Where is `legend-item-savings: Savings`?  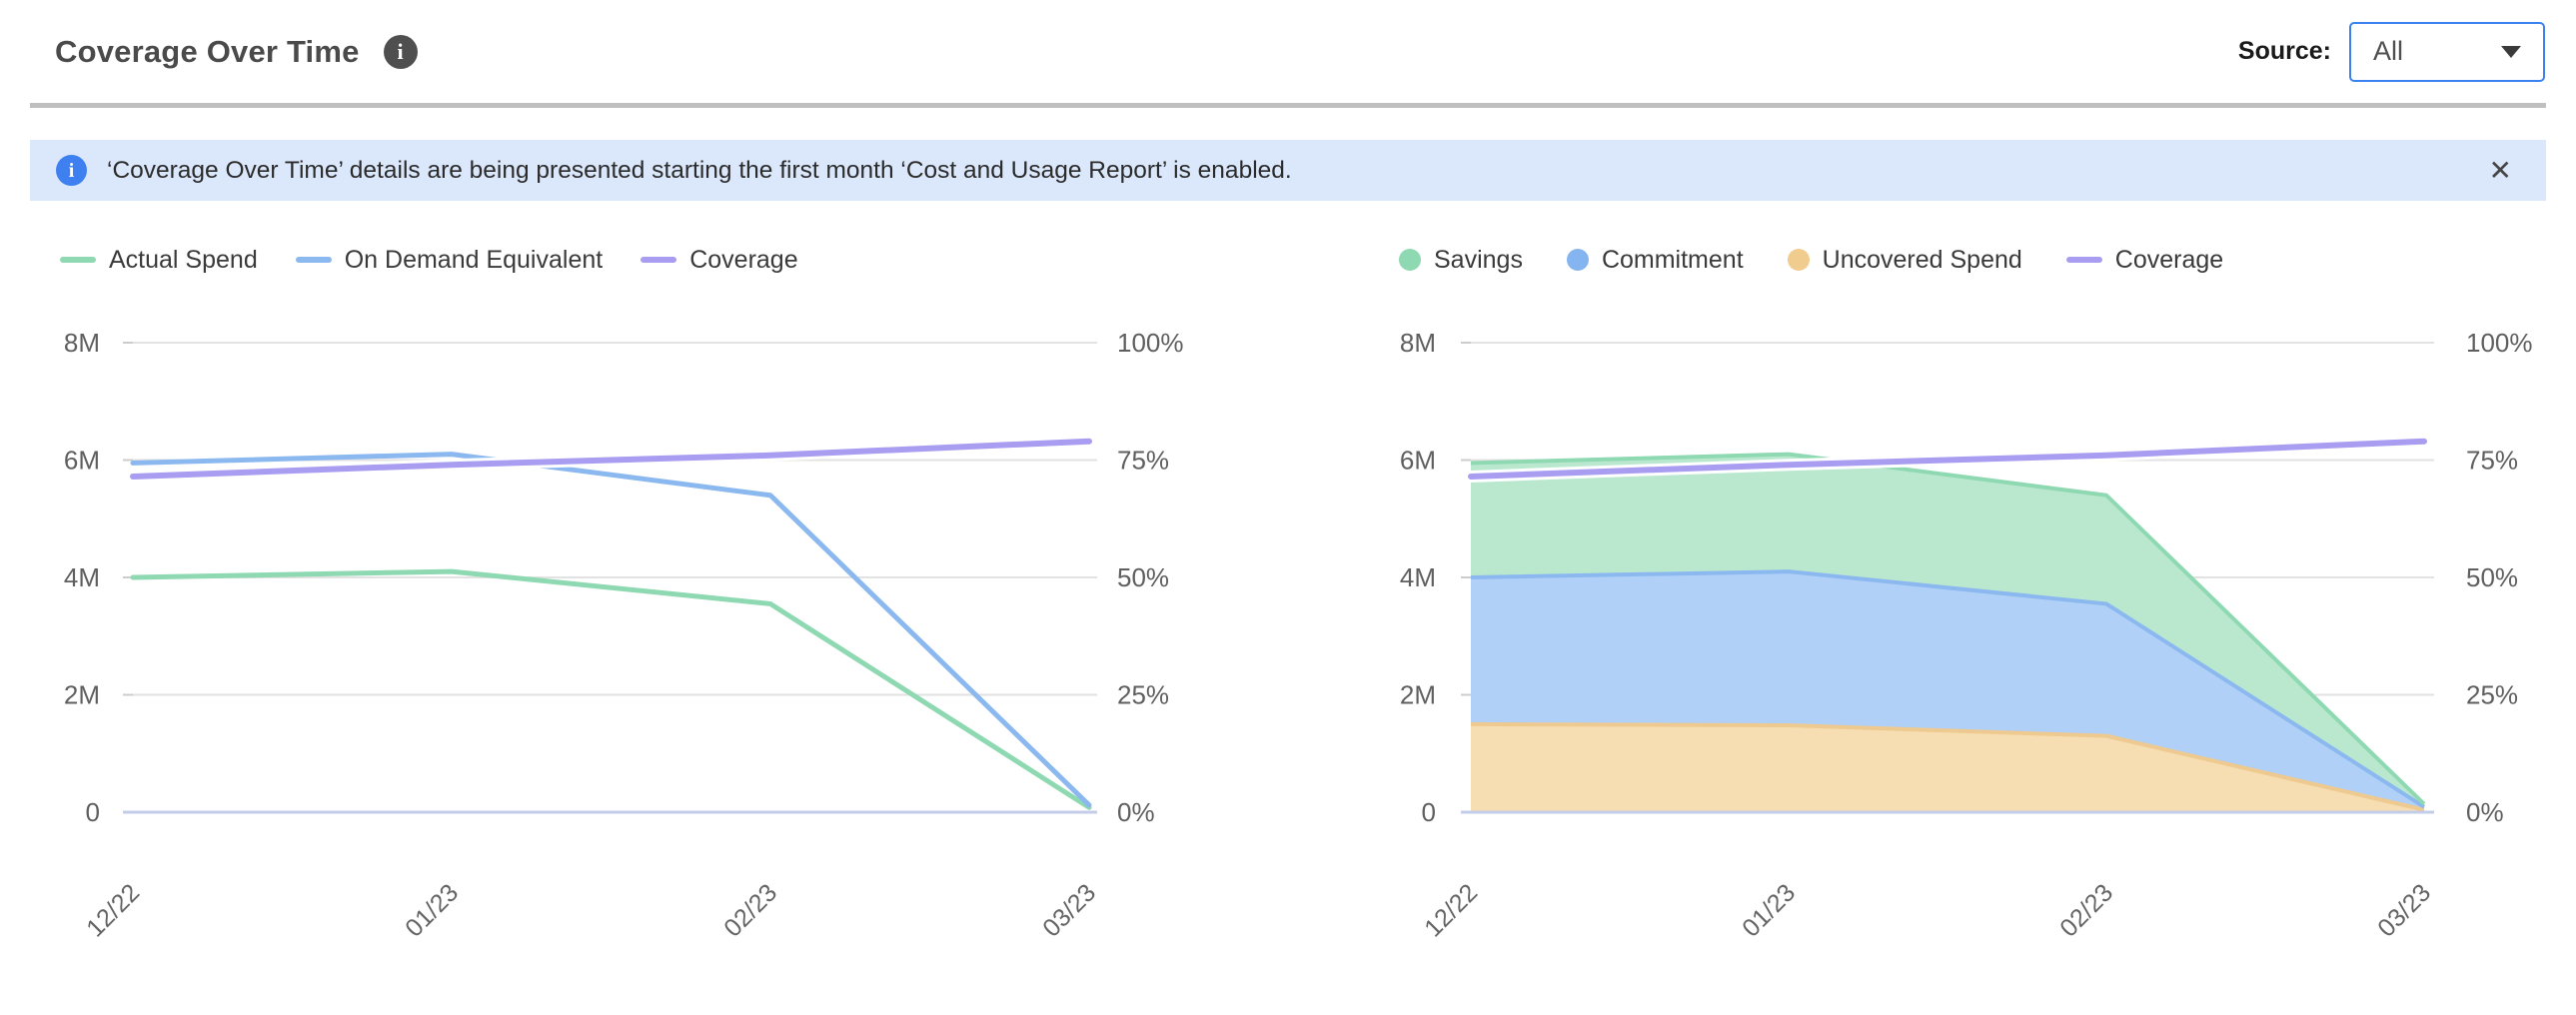
legend-item-savings: Savings is located at coordinates (1461, 260).